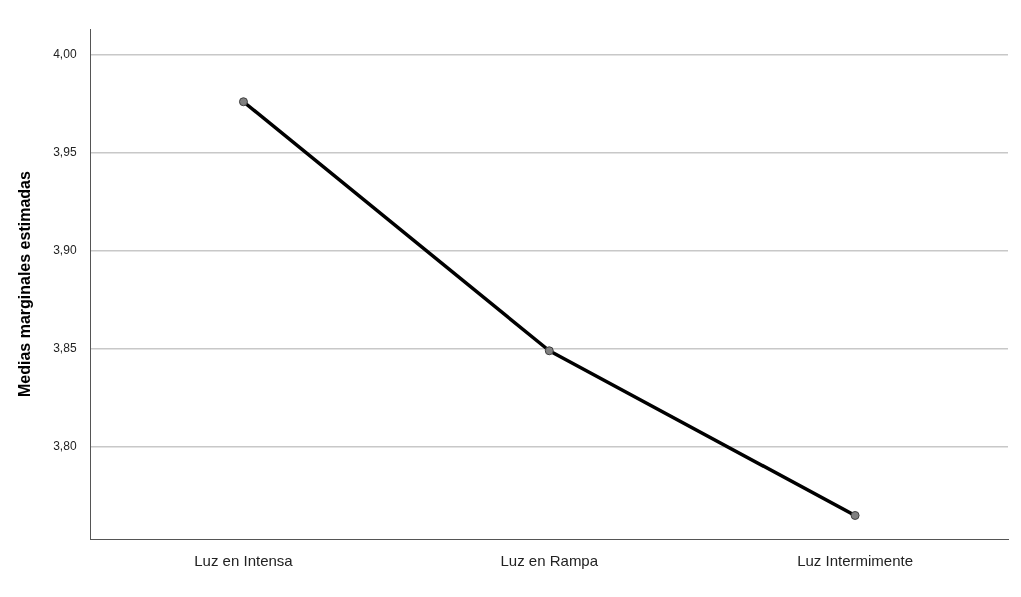 The width and height of the screenshot is (1021, 597). I want to click on y-axis-title: Medias marginales estimadas, so click(25, 284).